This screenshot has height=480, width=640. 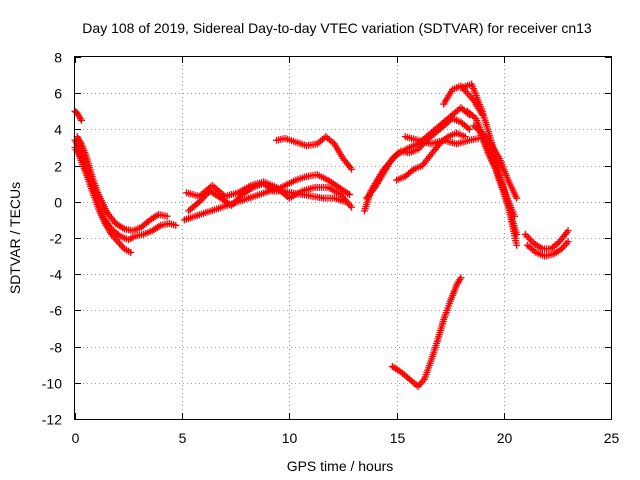 I want to click on y-tick-label: -12, so click(x=52, y=420).